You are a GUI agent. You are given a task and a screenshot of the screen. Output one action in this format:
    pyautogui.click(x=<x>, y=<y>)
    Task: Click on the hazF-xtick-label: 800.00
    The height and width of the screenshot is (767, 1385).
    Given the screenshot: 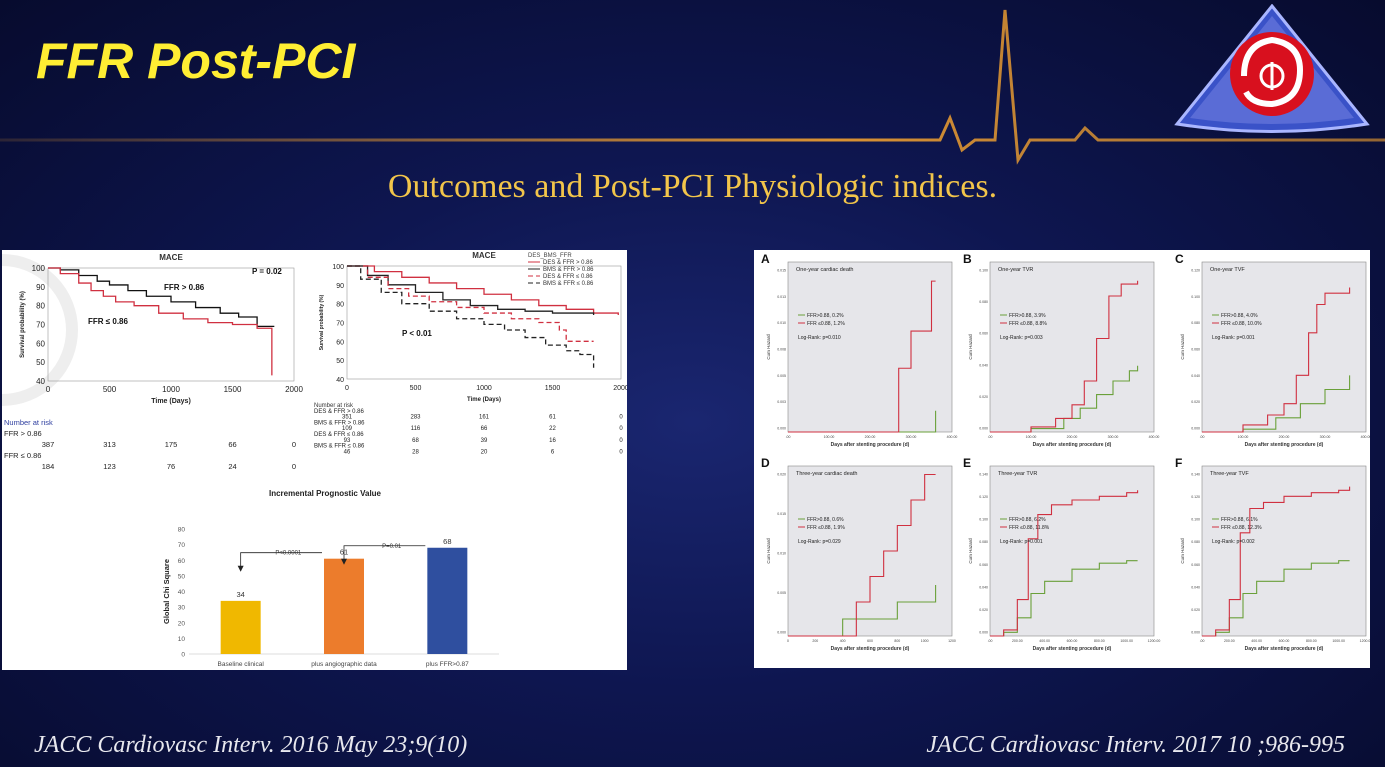 What is the action you would take?
    pyautogui.click(x=1311, y=641)
    